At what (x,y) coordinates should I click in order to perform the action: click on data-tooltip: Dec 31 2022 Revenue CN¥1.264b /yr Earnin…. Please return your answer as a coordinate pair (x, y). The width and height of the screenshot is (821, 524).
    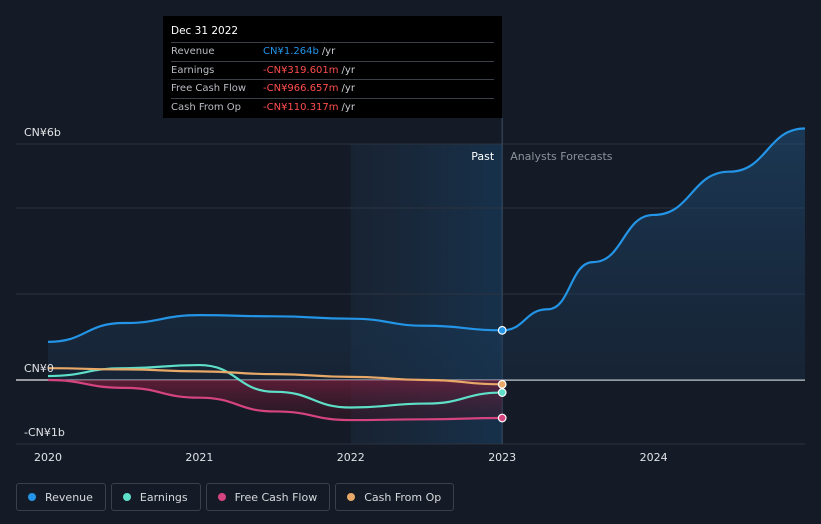
    Looking at the image, I should click on (332, 67).